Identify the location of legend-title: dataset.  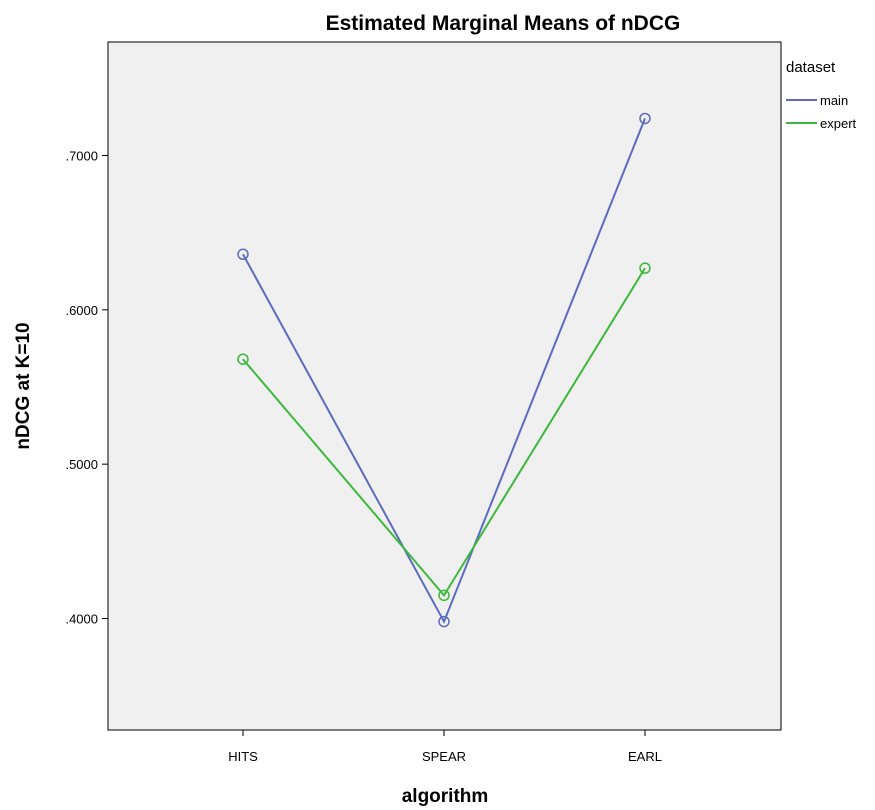
(811, 67).